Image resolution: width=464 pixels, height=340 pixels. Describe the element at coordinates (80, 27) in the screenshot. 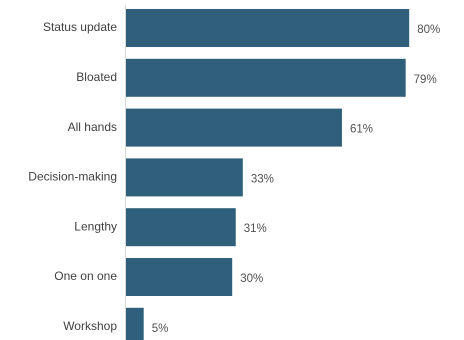

I see `category-label-status-update: Status update` at that location.